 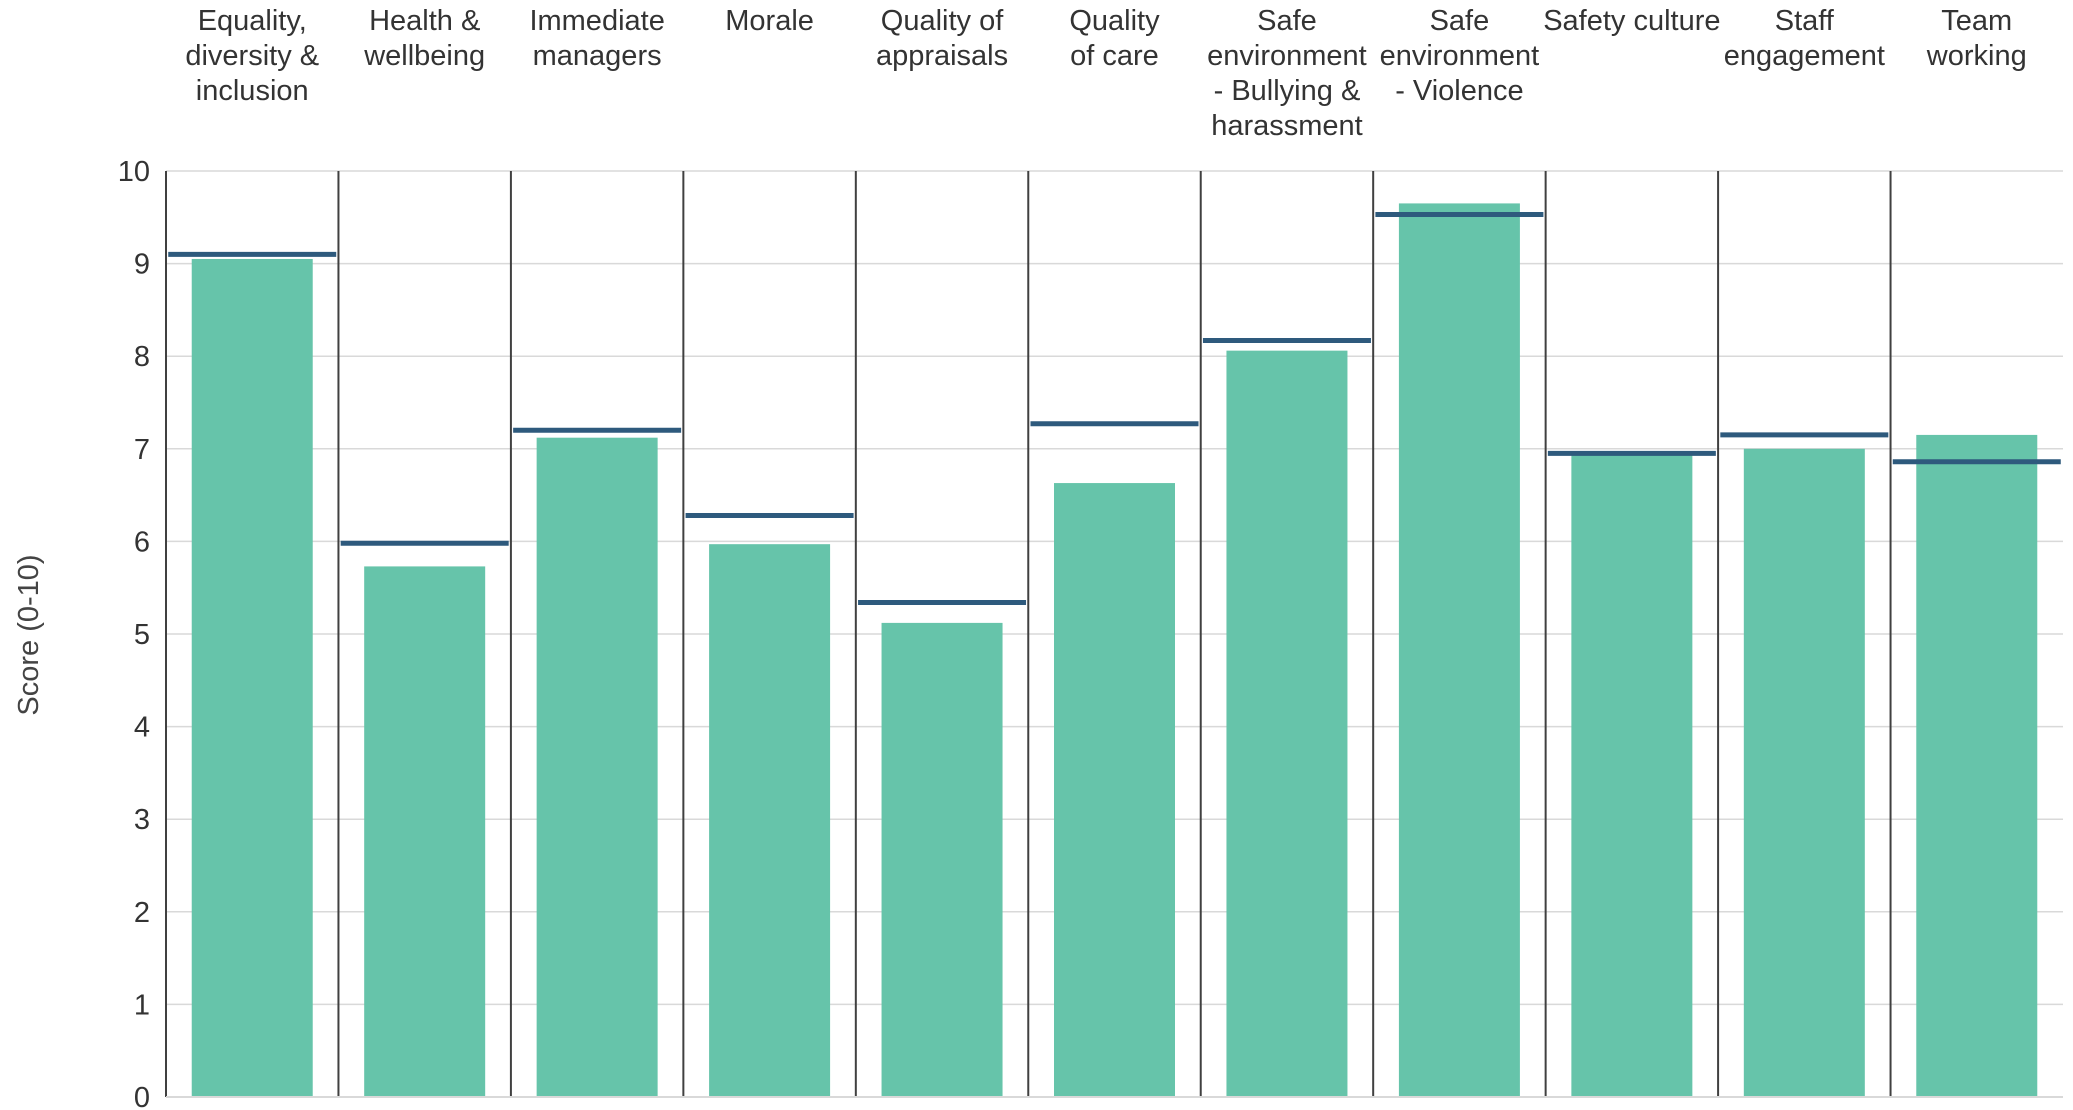 What do you see at coordinates (1114, 21) in the screenshot?
I see `category-label-line: Quality` at bounding box center [1114, 21].